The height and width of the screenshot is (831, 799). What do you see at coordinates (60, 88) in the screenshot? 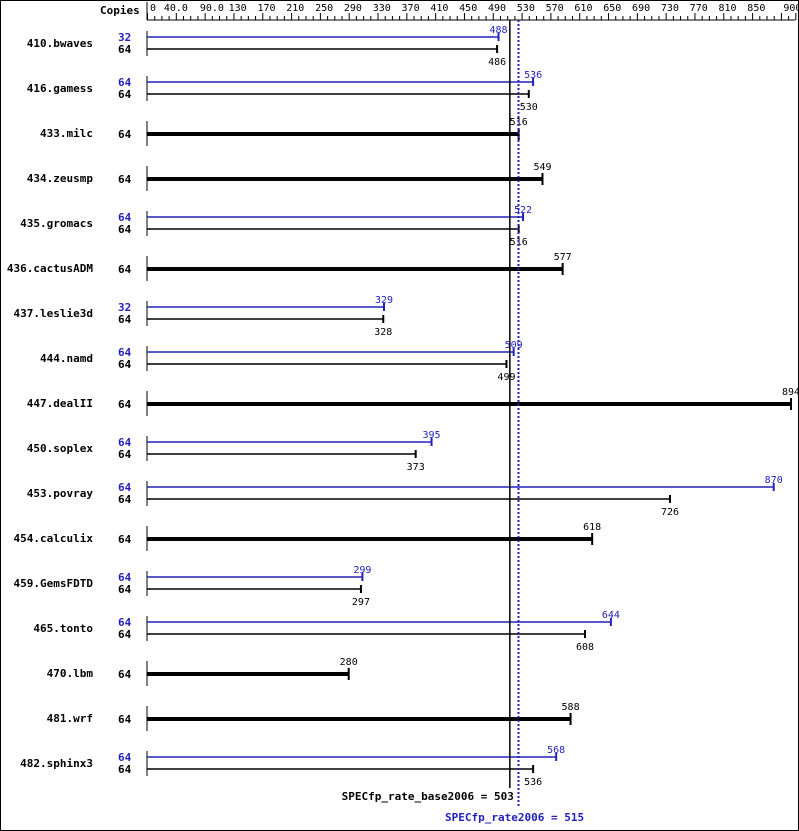
I see `benchmark-label: 416.gamess` at bounding box center [60, 88].